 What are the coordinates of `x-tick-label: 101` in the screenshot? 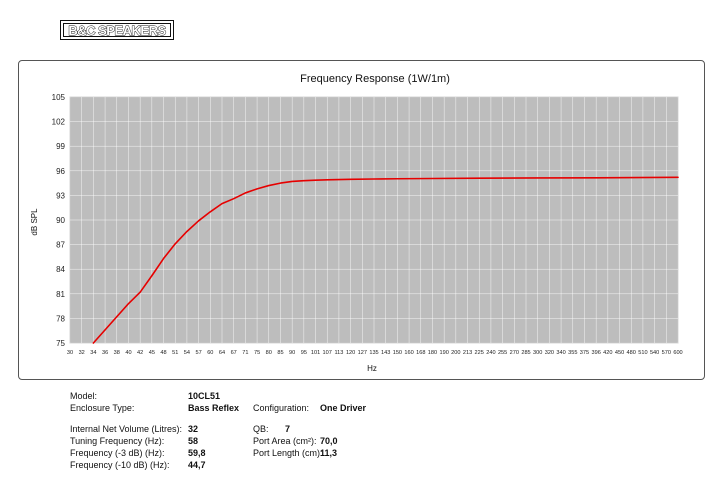 It's located at (315, 353).